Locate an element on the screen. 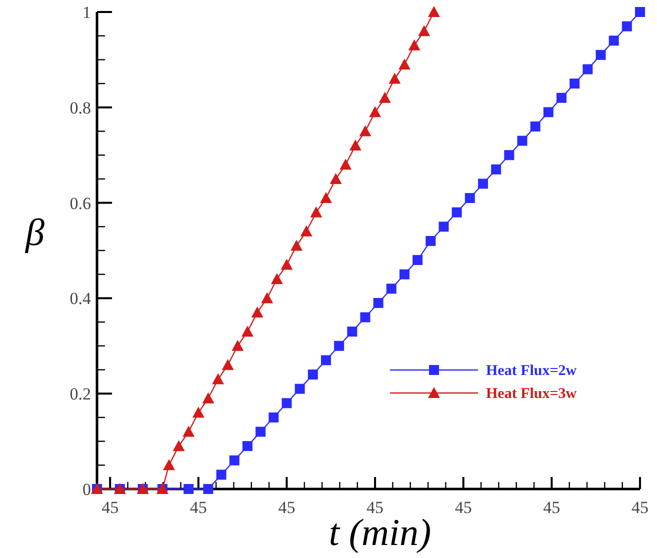  y-tick-label: 0.2 is located at coordinates (80, 394).